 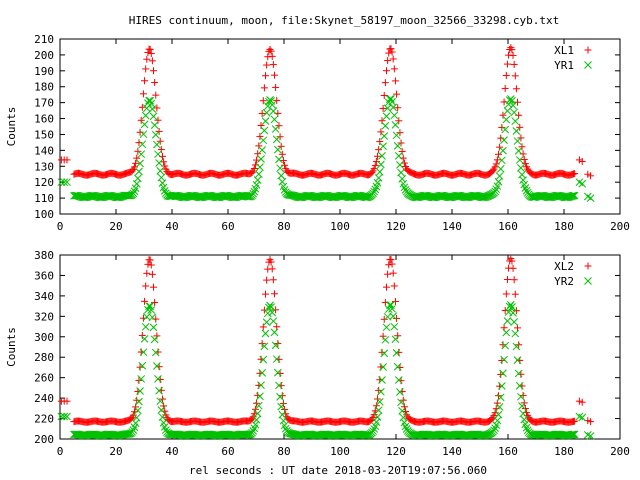 I want to click on legend-marker, so click(x=588, y=281).